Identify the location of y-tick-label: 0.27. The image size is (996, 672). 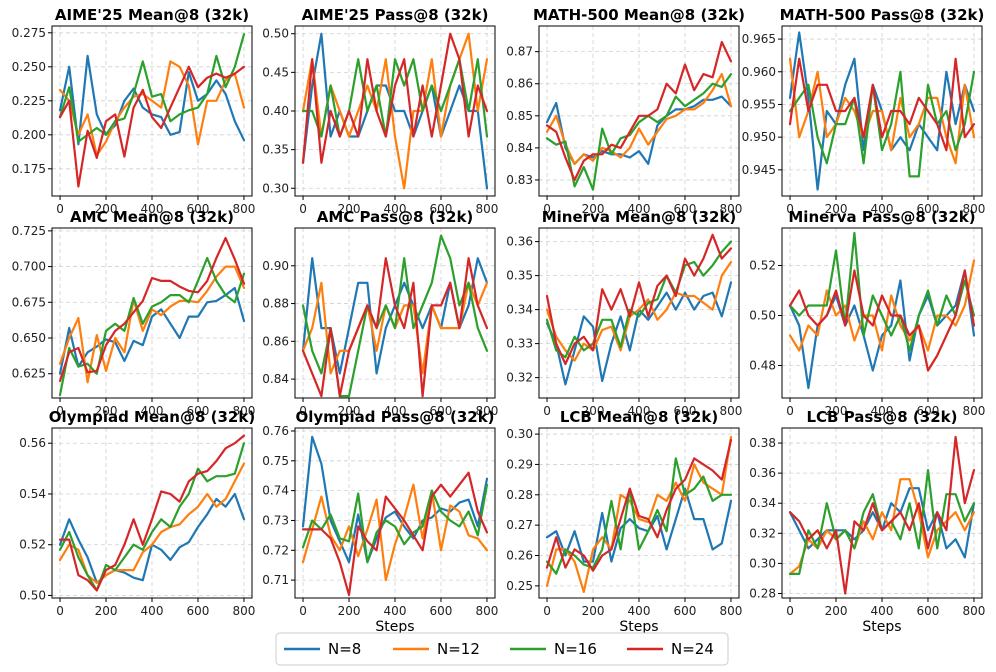
(519, 525).